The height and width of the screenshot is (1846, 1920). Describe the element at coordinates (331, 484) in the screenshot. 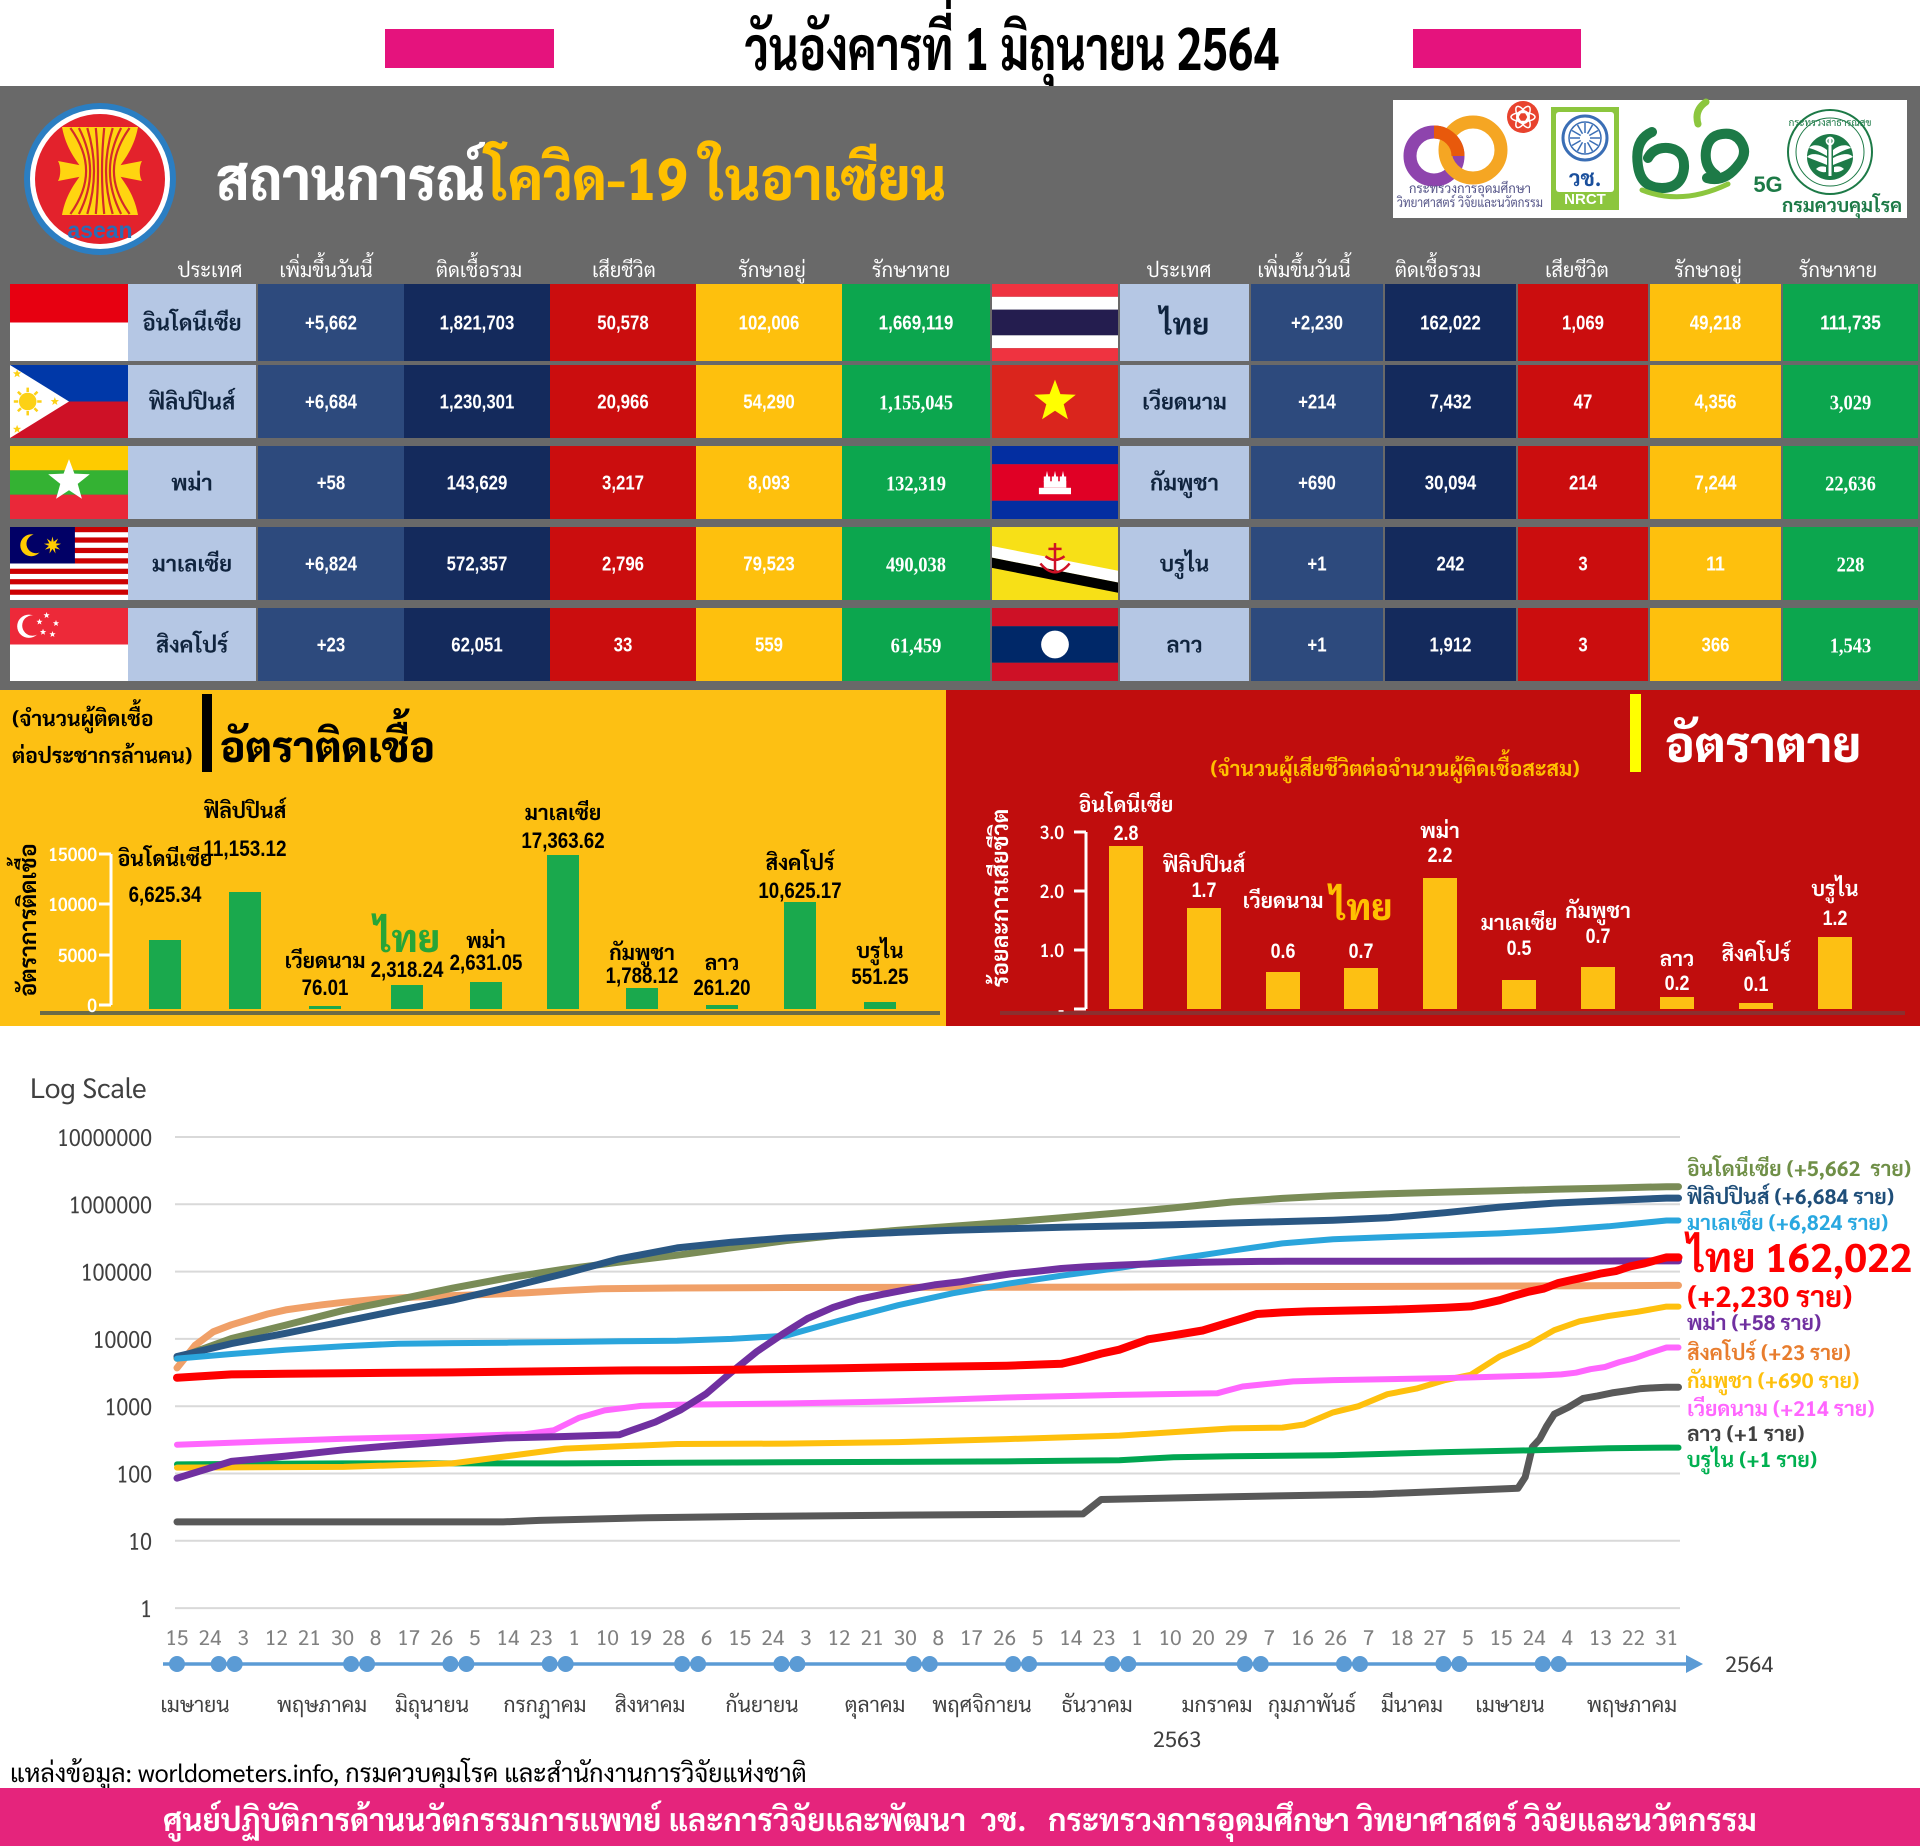

I see `svg-text: +58` at that location.